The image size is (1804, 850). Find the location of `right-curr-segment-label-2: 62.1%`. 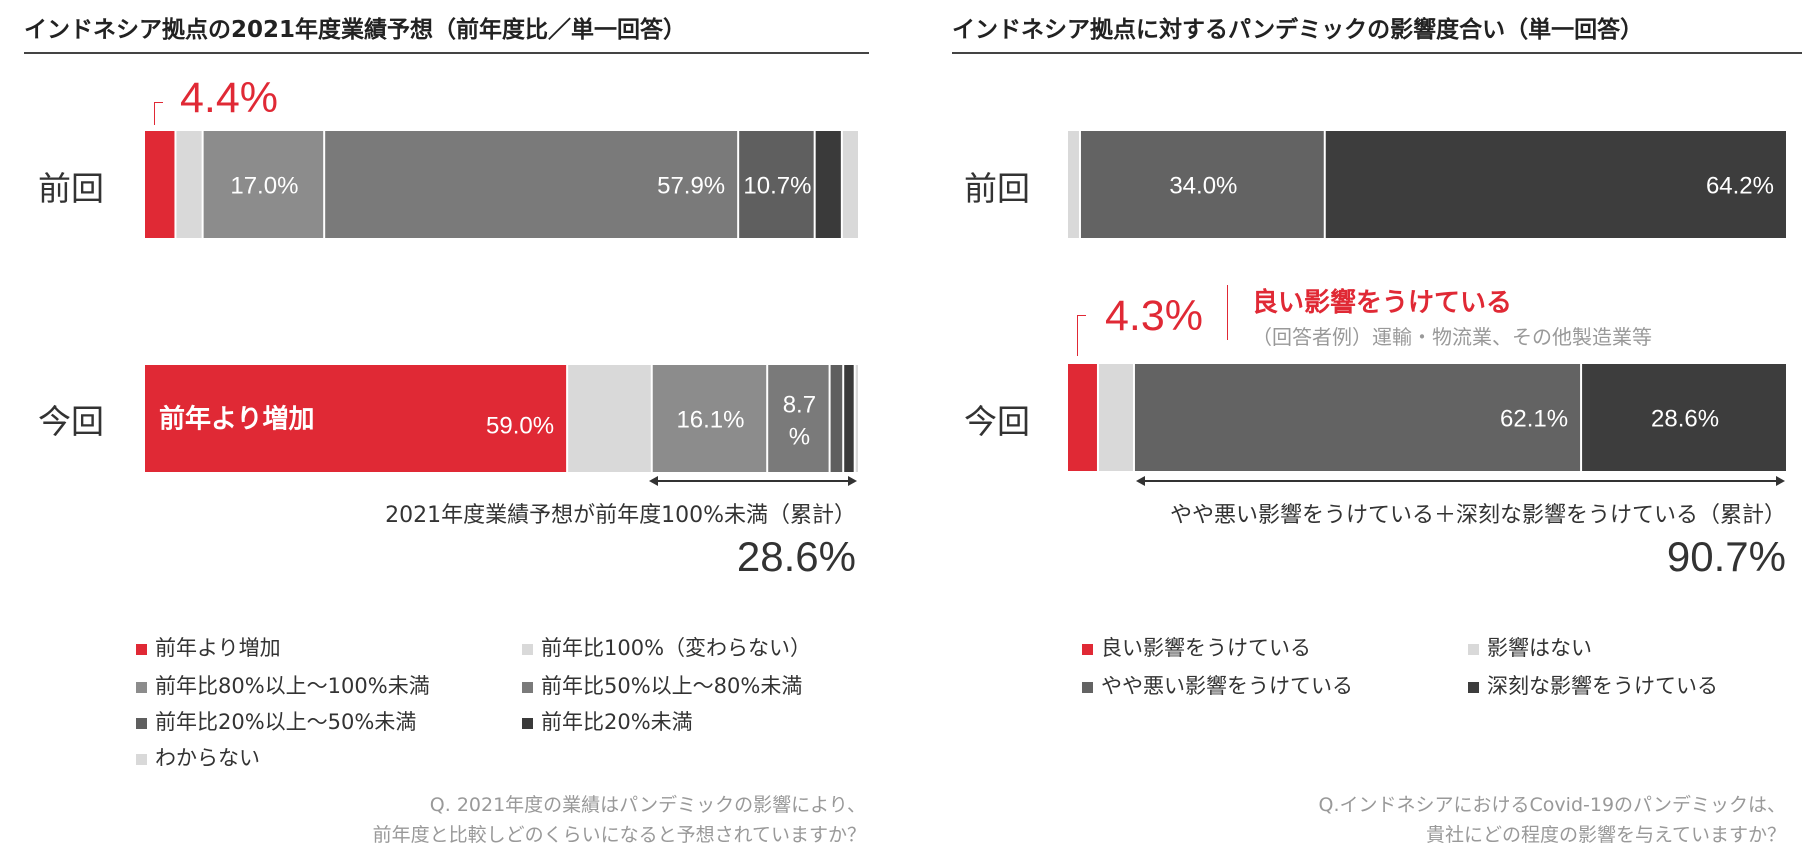

right-curr-segment-label-2: 62.1% is located at coordinates (1534, 419).